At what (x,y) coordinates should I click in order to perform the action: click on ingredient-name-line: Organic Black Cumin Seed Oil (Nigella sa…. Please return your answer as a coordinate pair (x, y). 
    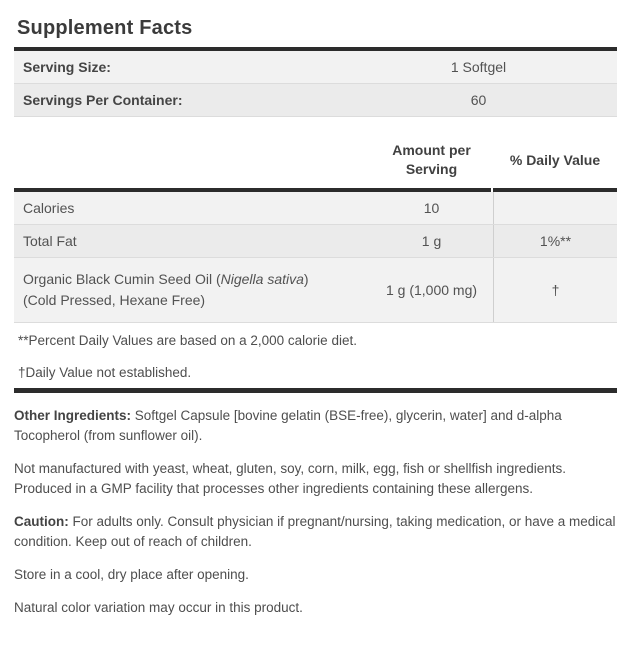
    Looking at the image, I should click on (196, 279).